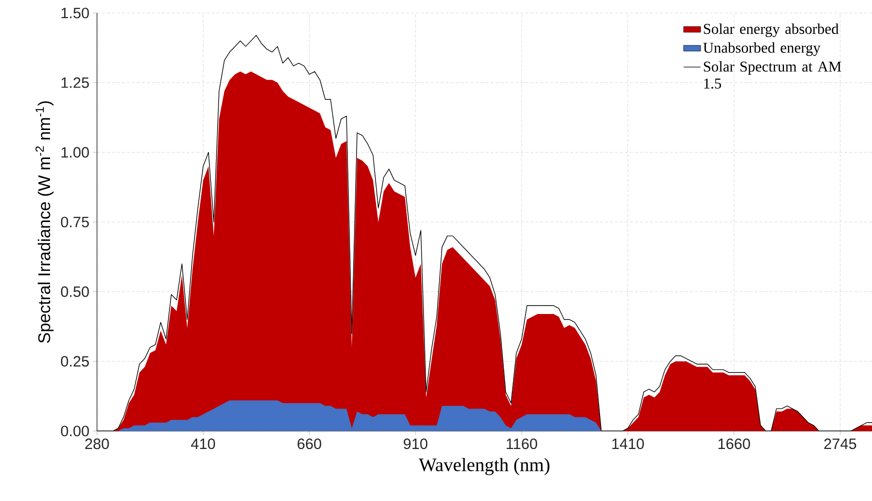  I want to click on x-tick-label: 1660, so click(734, 444).